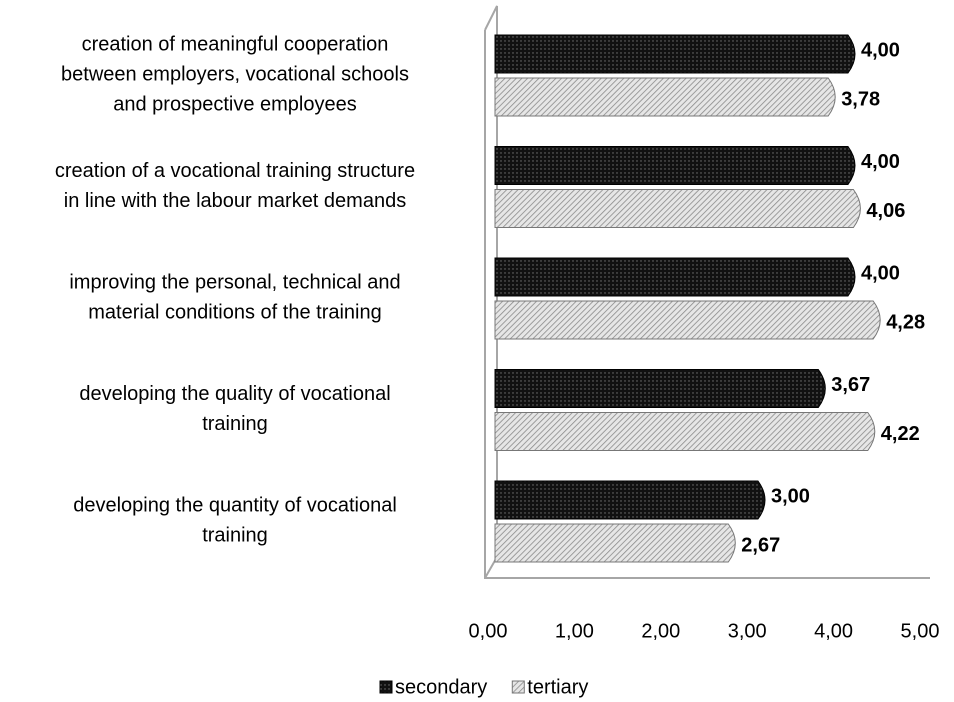  Describe the element at coordinates (850, 385) in the screenshot. I see `value-label: 3,67` at that location.